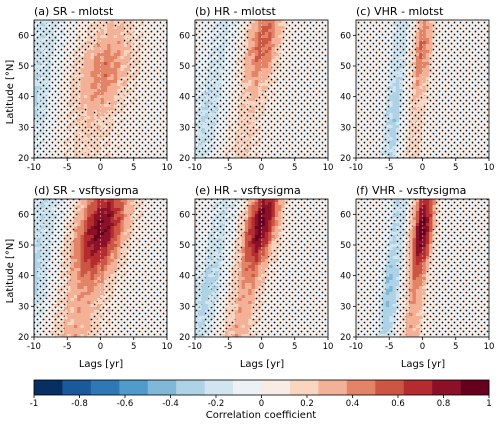 The width and height of the screenshot is (500, 424). What do you see at coordinates (100, 168) in the screenshot?
I see `x-tick-label: 0` at bounding box center [100, 168].